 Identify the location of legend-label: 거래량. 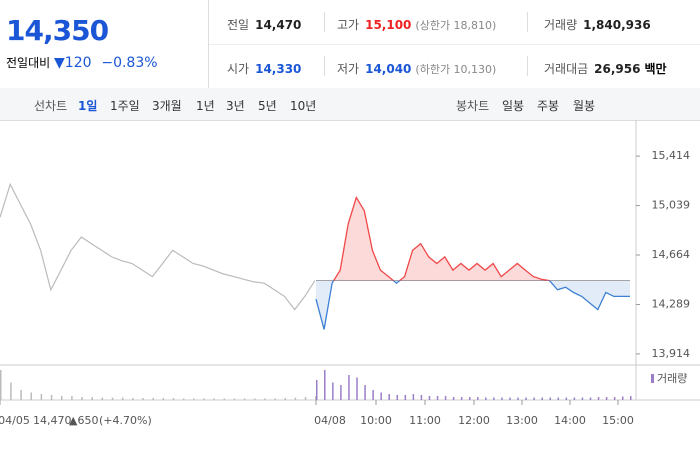
(672, 378).